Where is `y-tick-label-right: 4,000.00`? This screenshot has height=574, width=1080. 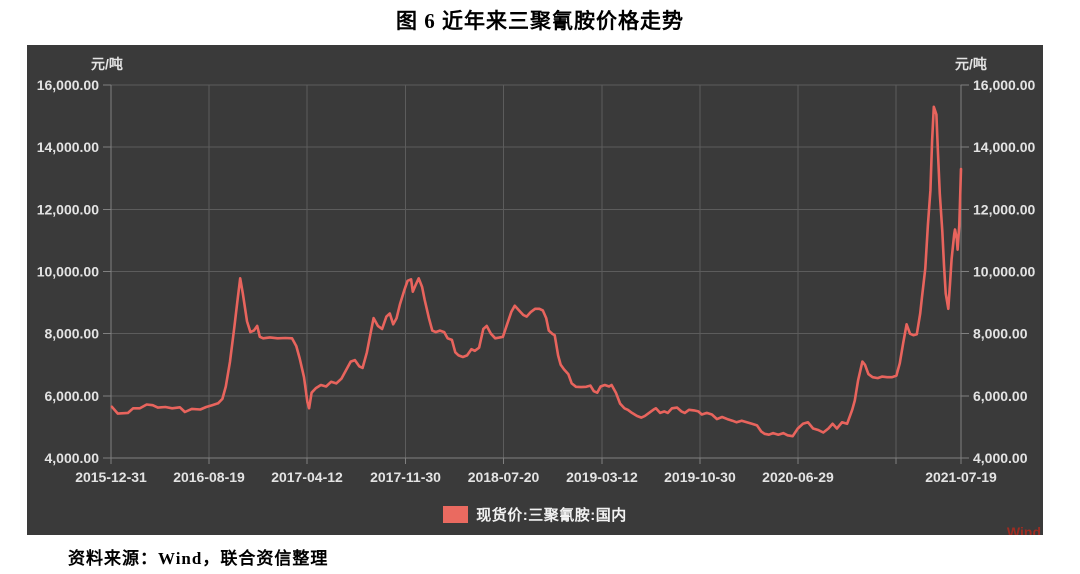
y-tick-label-right: 4,000.00 is located at coordinates (1000, 458).